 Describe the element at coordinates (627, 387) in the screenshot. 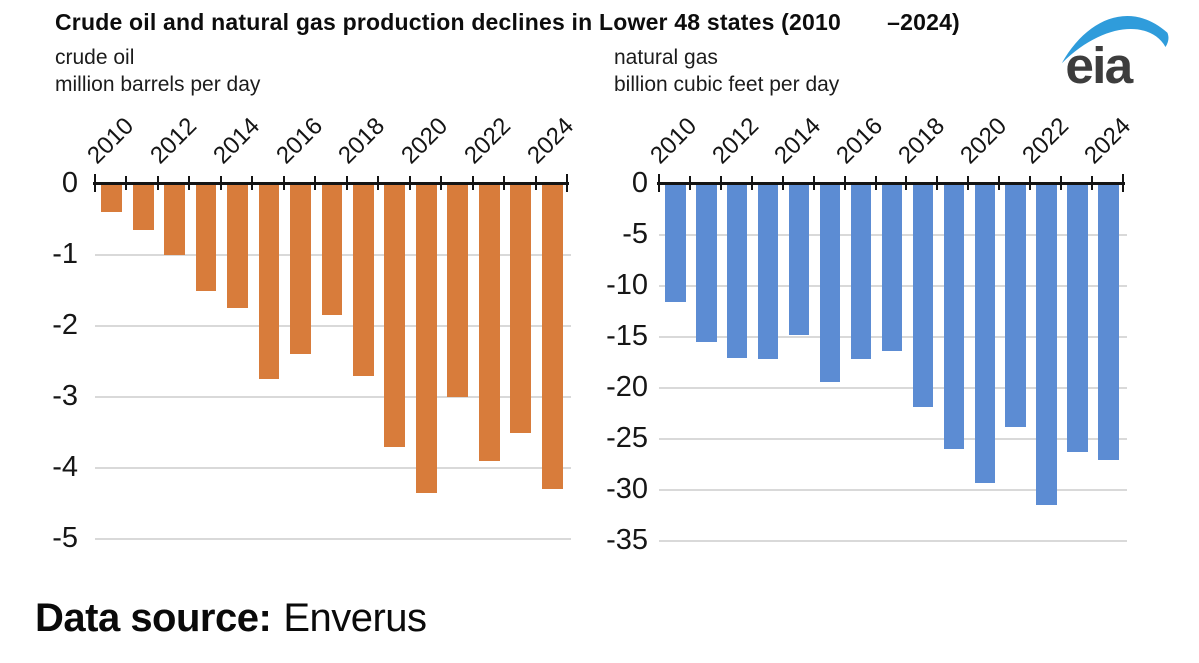

I see `y-tick-label--20: -20` at that location.